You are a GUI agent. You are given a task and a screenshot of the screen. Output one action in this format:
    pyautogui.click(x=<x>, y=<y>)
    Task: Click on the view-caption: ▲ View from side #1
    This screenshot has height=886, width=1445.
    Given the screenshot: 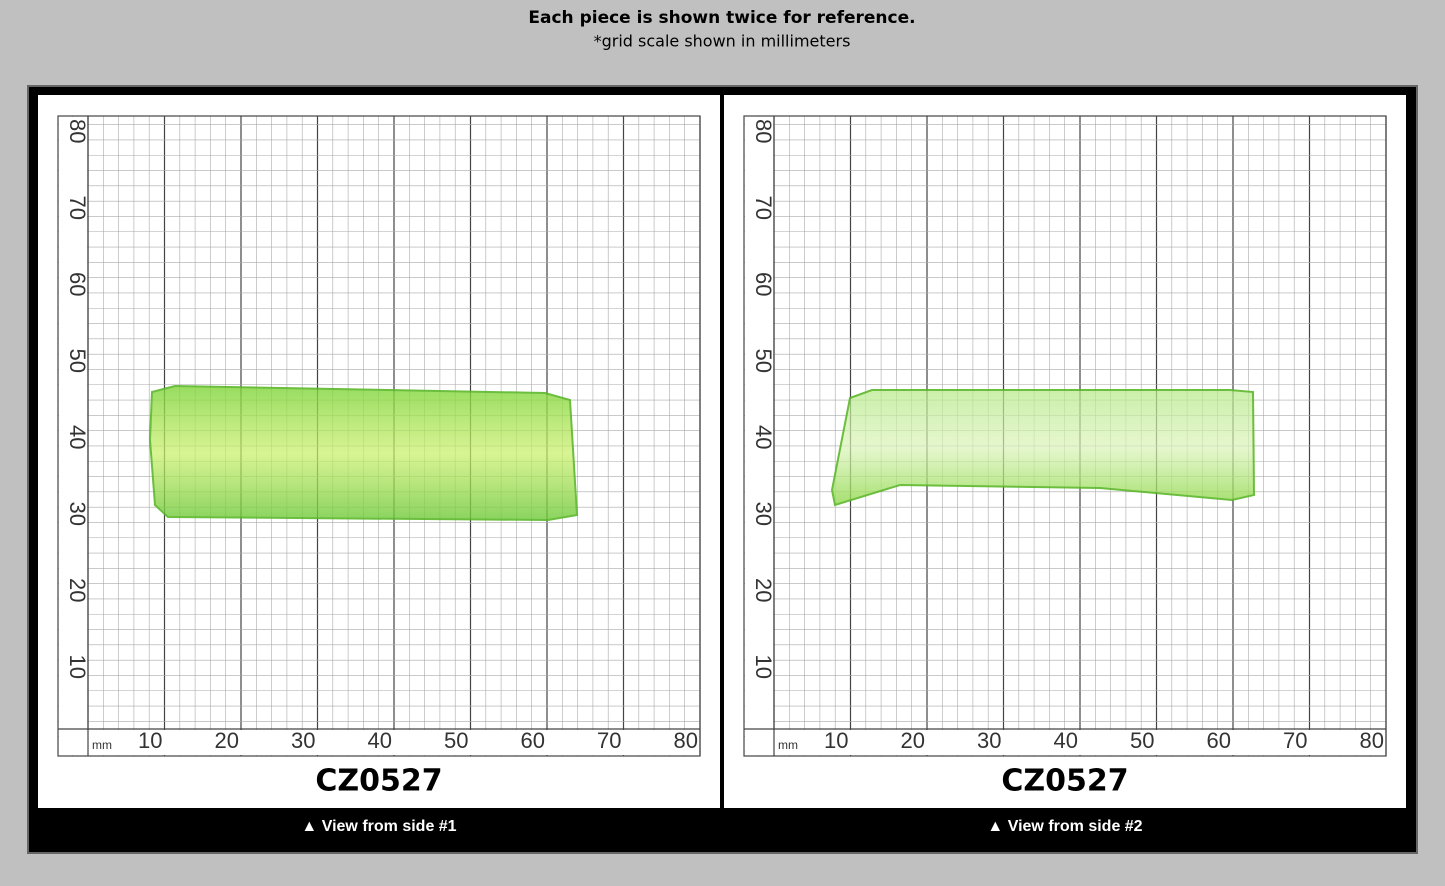 What is the action you would take?
    pyautogui.click(x=378, y=826)
    